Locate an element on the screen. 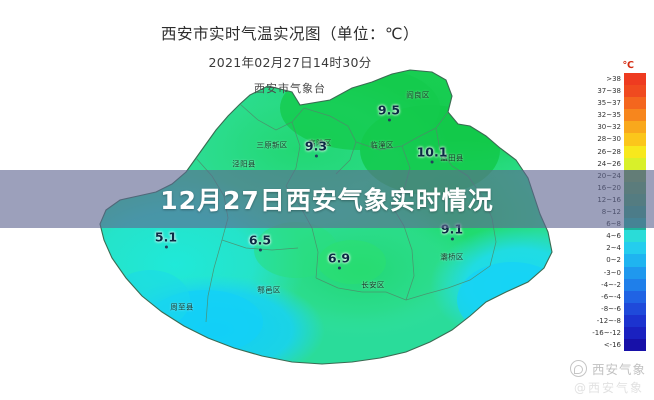 The height and width of the screenshot is (400, 654). legend-row: 32~35 is located at coordinates (616, 115).